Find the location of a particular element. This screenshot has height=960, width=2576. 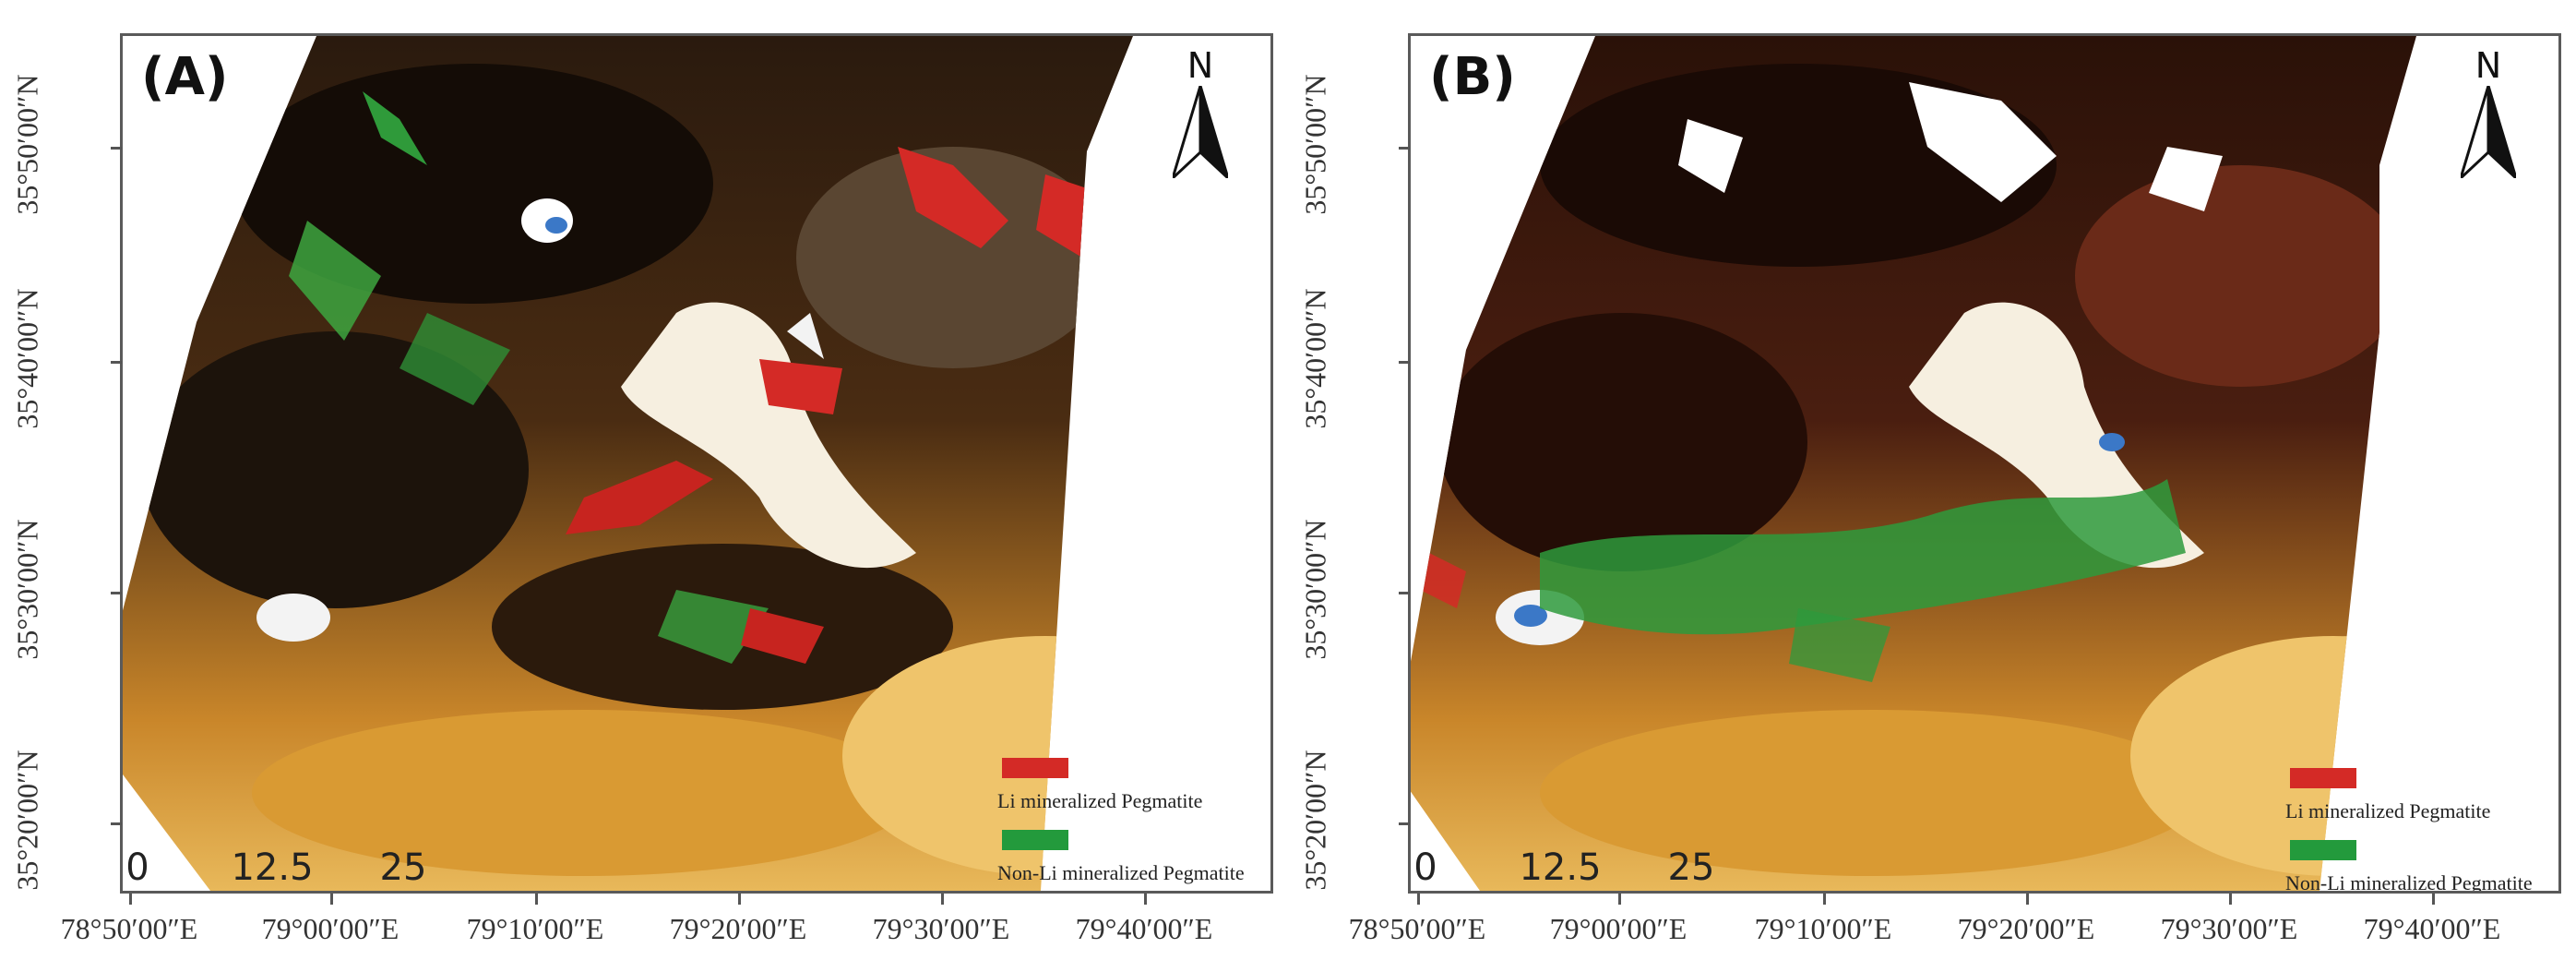

panel-label: (A) is located at coordinates (185, 77).